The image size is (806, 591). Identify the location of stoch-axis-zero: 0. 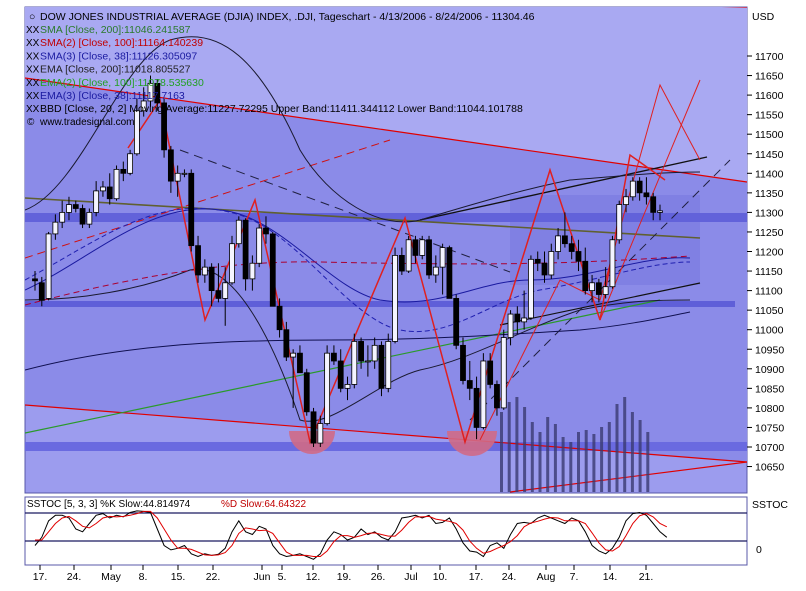
(759, 550).